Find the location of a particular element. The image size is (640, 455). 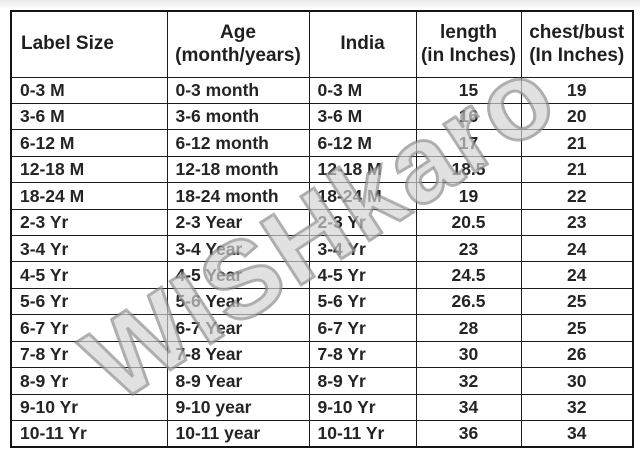

table-row: 7-8 Yr 7-8 Year 7-8 Yr 30 26 is located at coordinates (322, 354).